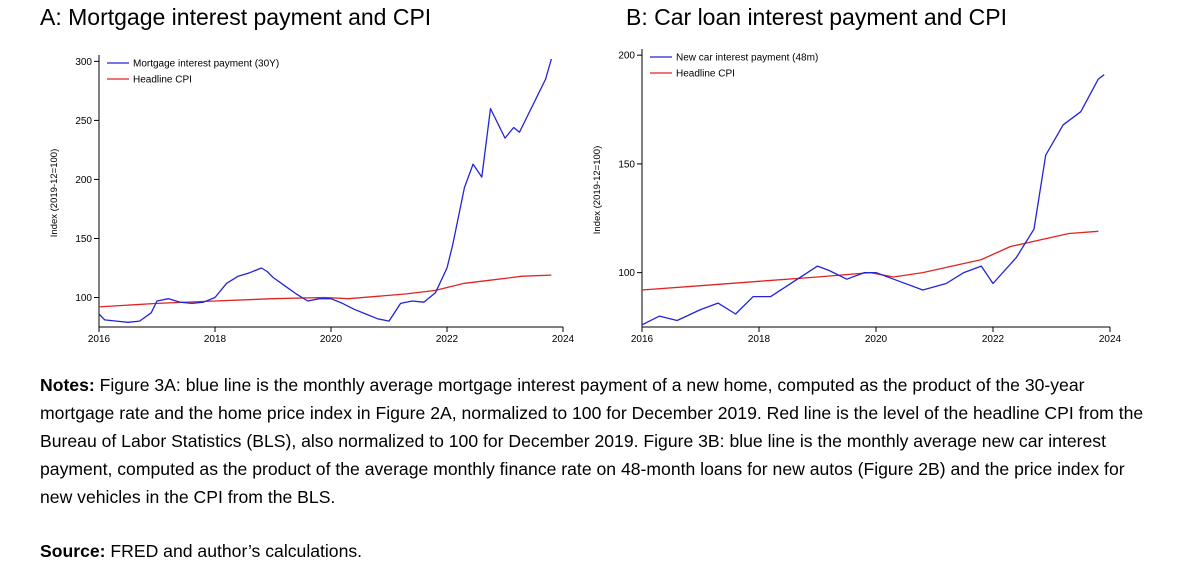 This screenshot has width=1200, height=576. Describe the element at coordinates (54, 193) in the screenshot. I see `y-axis-label: Index (2019-12=100)` at that location.